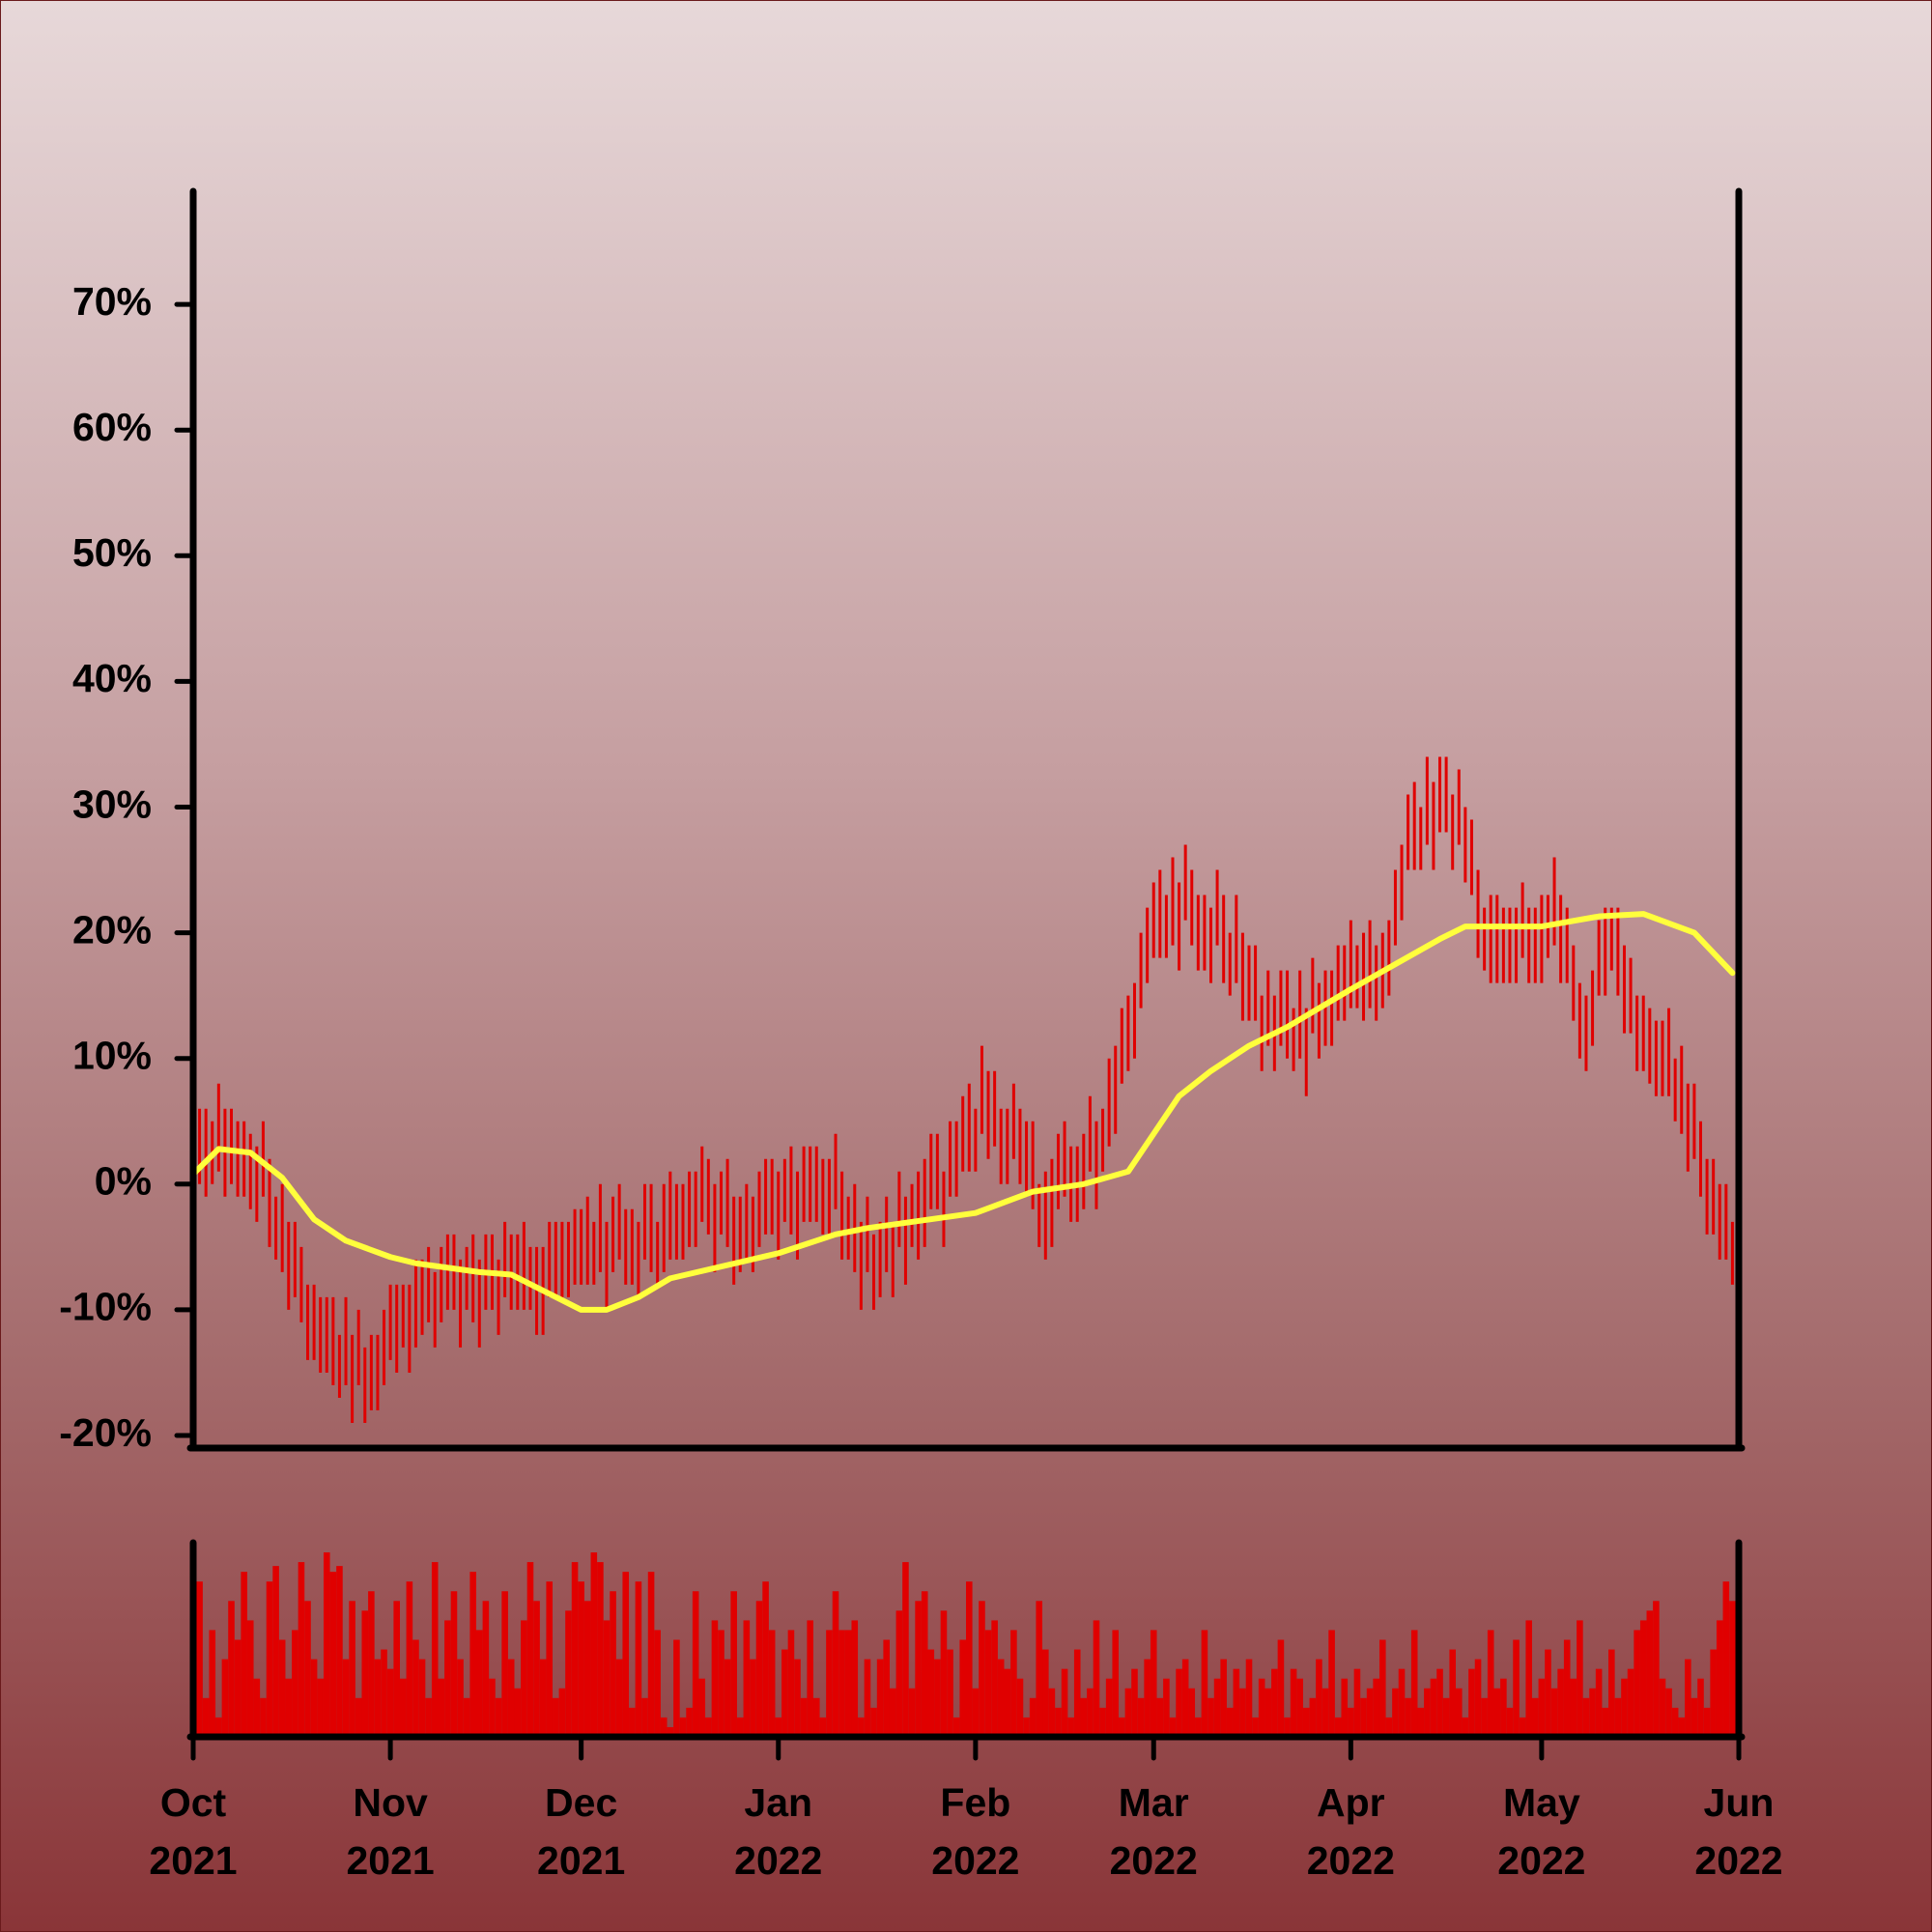 This screenshot has width=1932, height=1932. I want to click on x-tick-label: Nov 2021, so click(390, 1831).